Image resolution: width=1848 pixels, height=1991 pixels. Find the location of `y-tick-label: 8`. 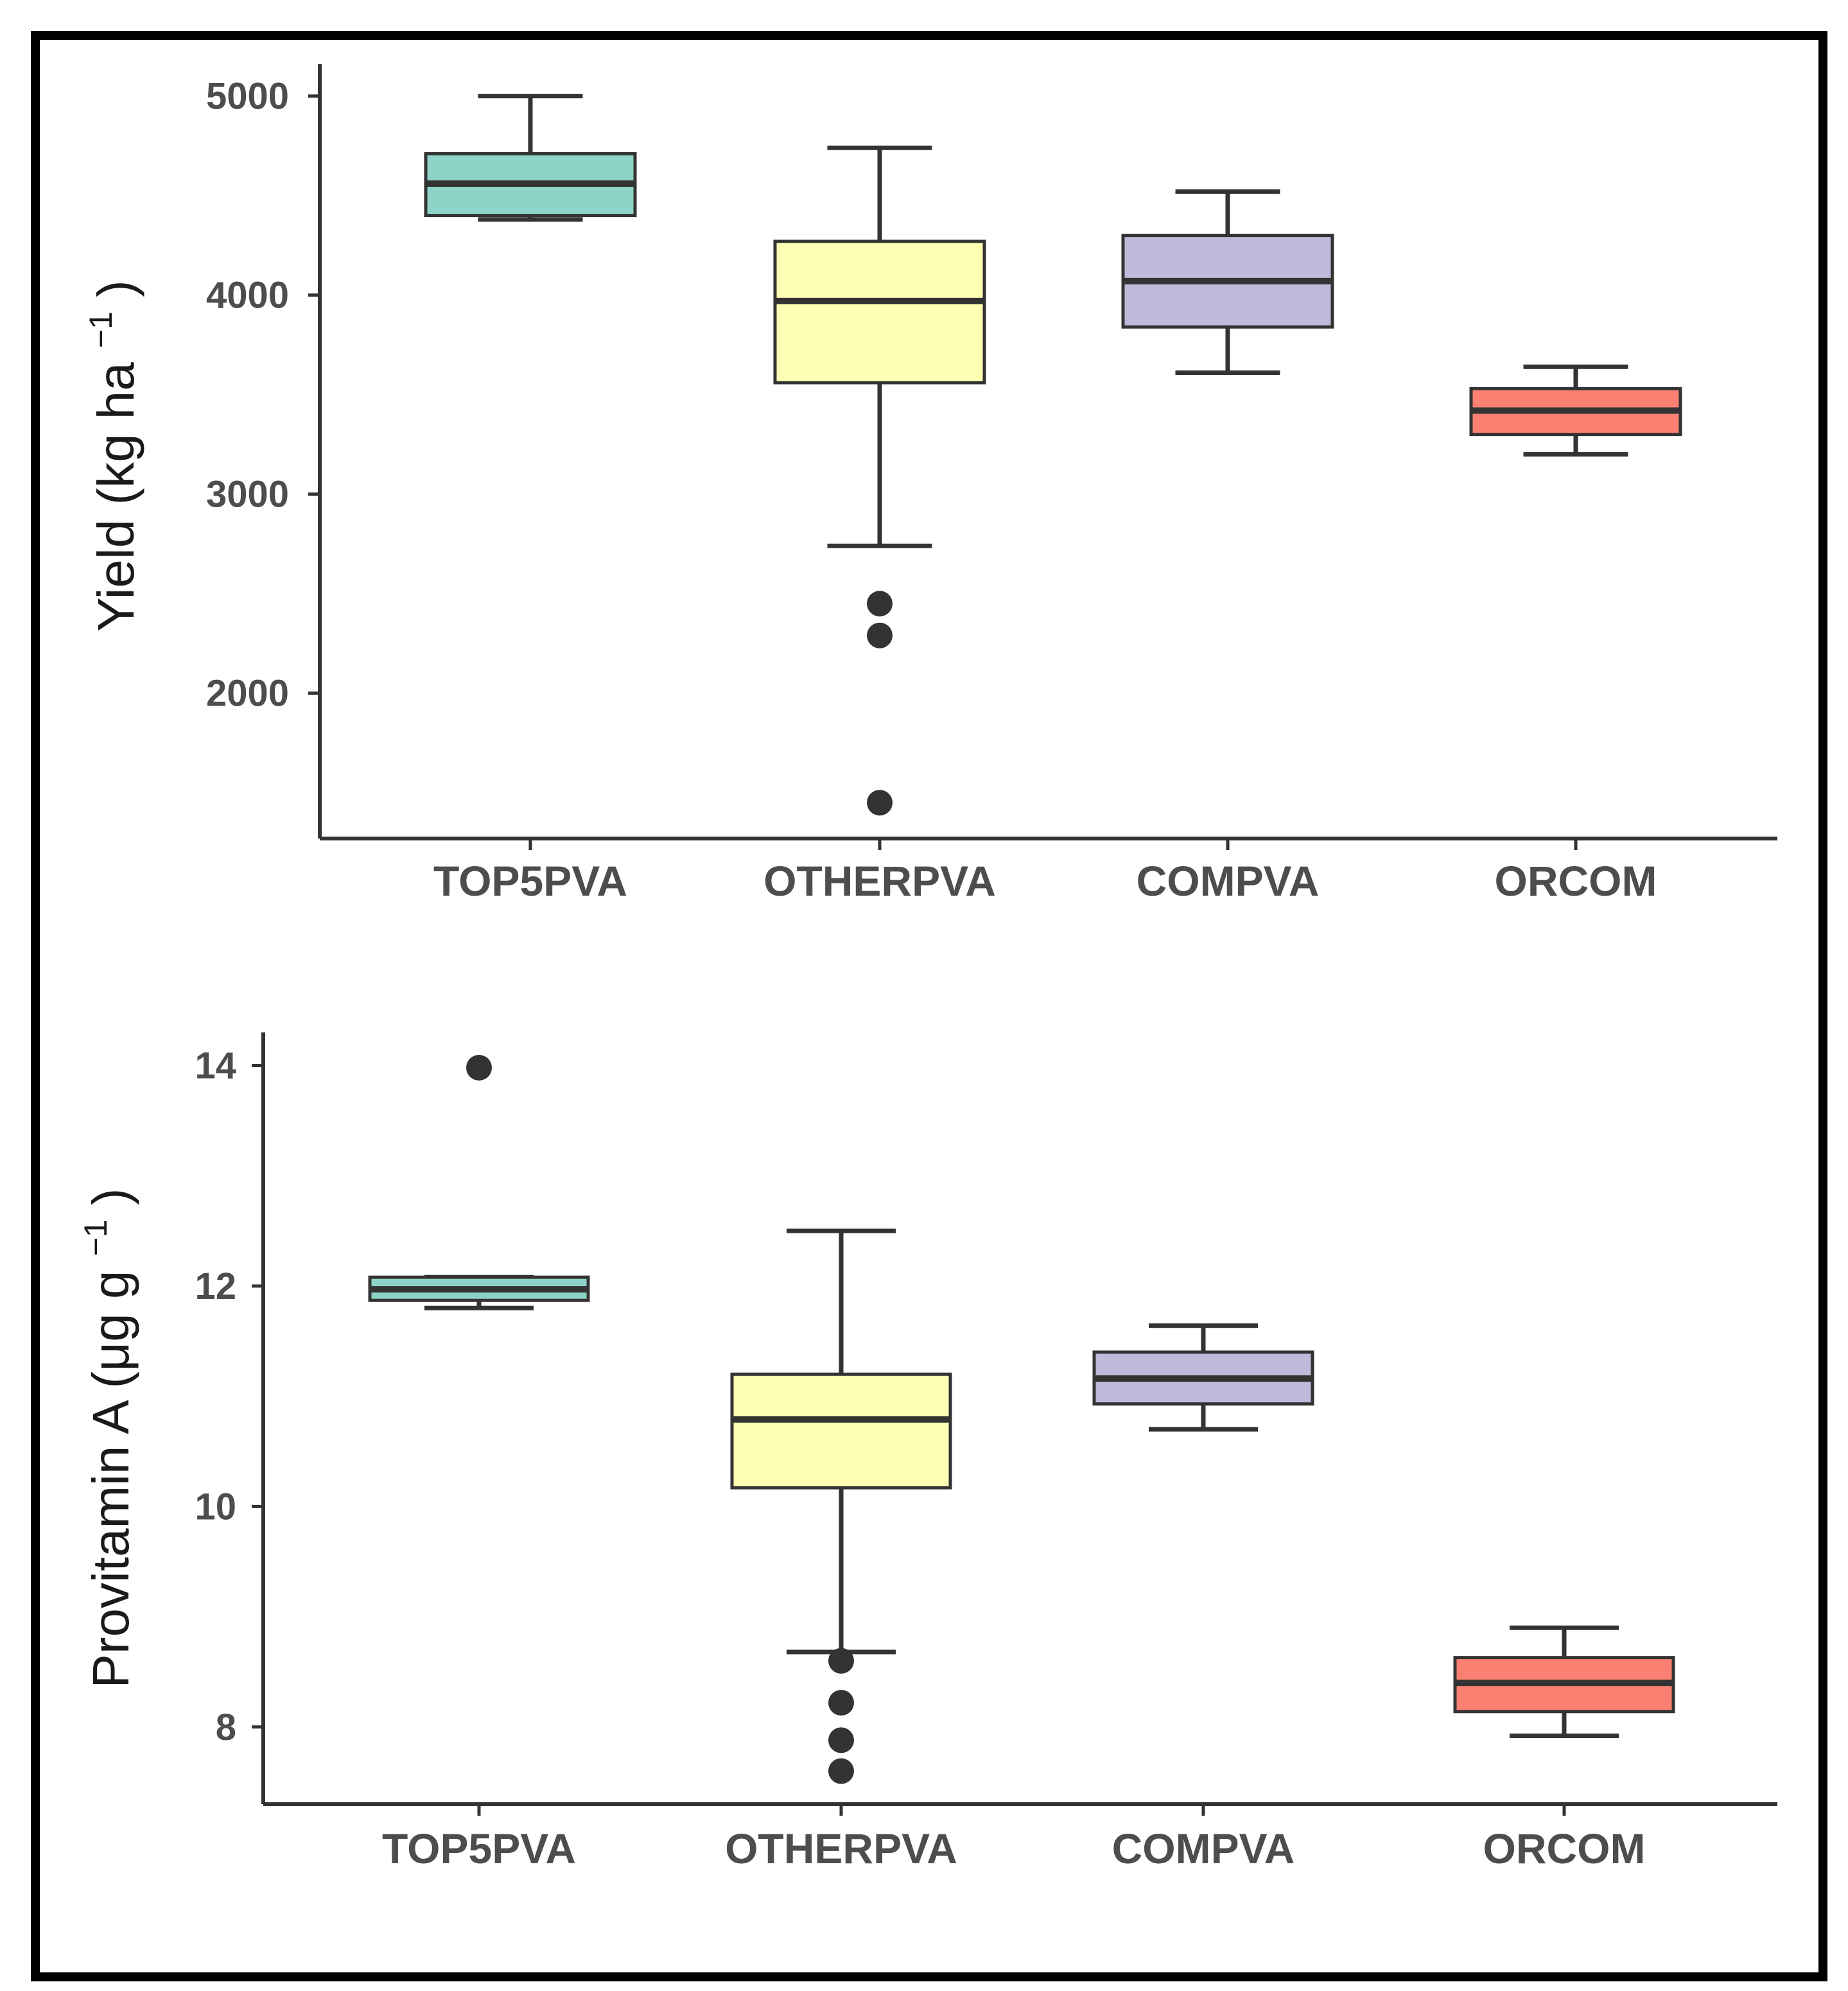

y-tick-label: 8 is located at coordinates (226, 1727).